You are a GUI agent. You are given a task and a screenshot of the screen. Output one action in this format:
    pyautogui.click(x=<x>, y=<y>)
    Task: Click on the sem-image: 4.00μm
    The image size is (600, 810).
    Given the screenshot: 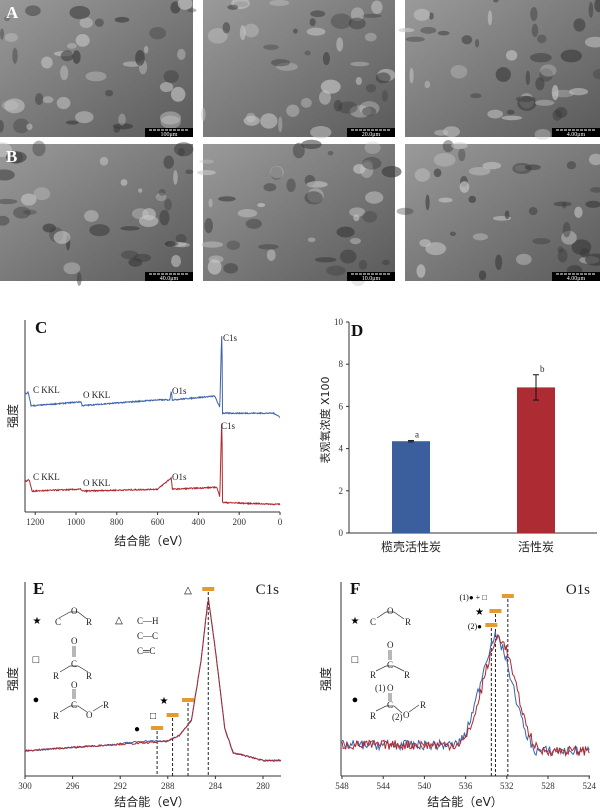 What is the action you would take?
    pyautogui.click(x=499, y=70)
    